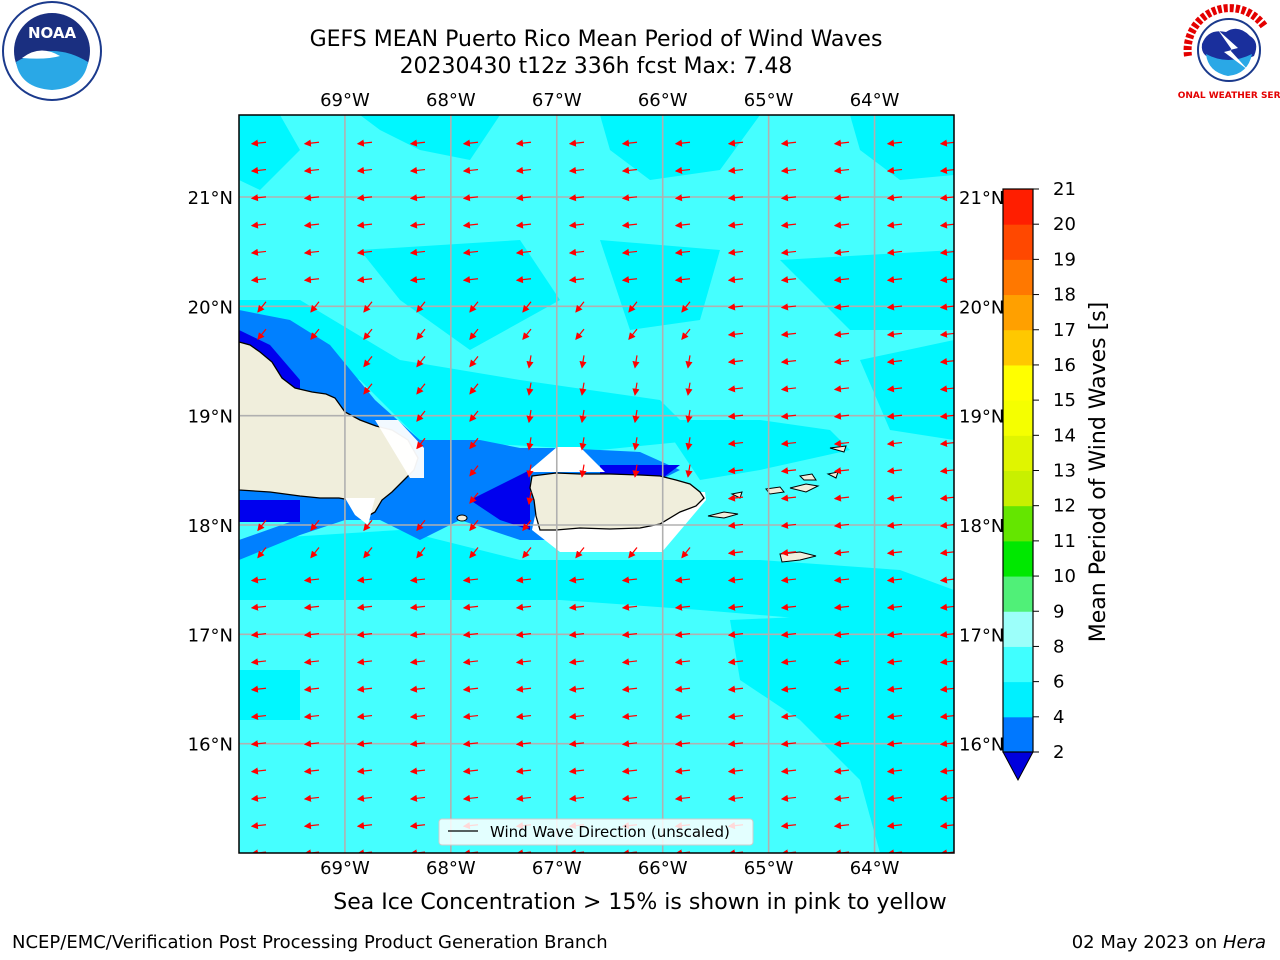  What do you see at coordinates (1147, 942) in the screenshot?
I see `date-text: 02 May 2023 on` at bounding box center [1147, 942].